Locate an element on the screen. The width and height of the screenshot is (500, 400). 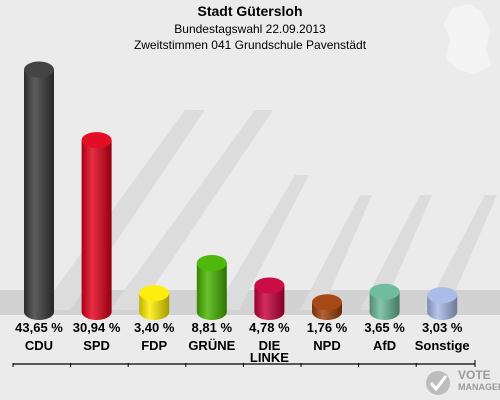
value-label: 3,65 % is located at coordinates (384, 327).